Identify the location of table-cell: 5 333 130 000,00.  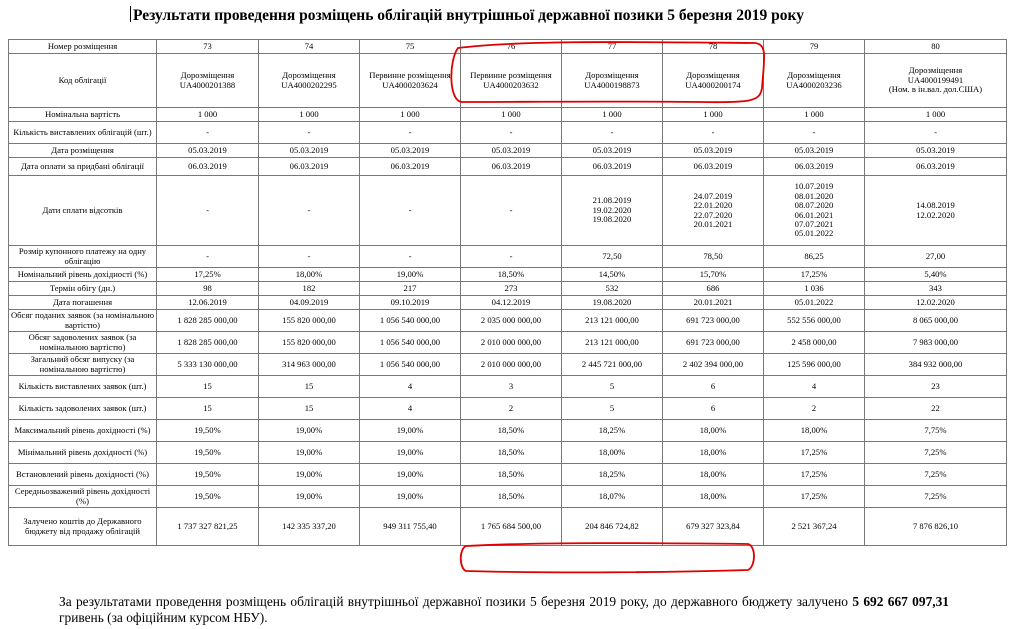
(207, 364).